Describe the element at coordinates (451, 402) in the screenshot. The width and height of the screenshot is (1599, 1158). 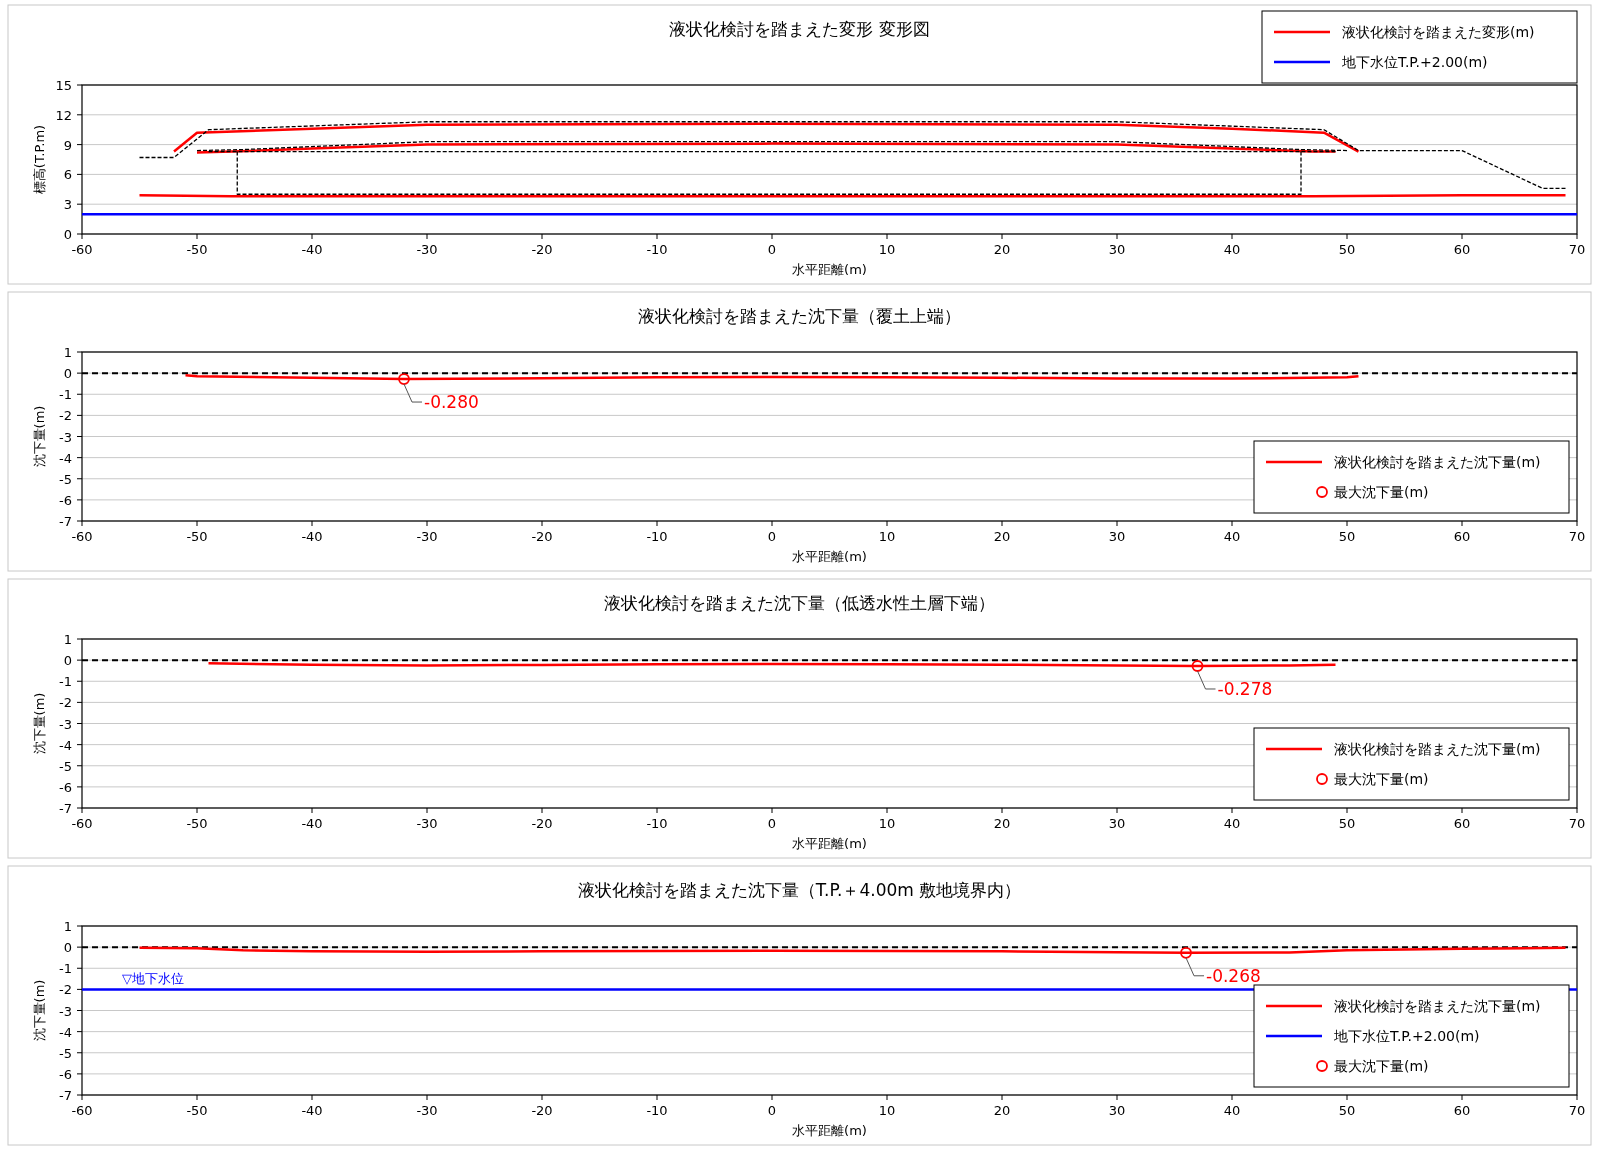
I see `annotation: -0.280` at that location.